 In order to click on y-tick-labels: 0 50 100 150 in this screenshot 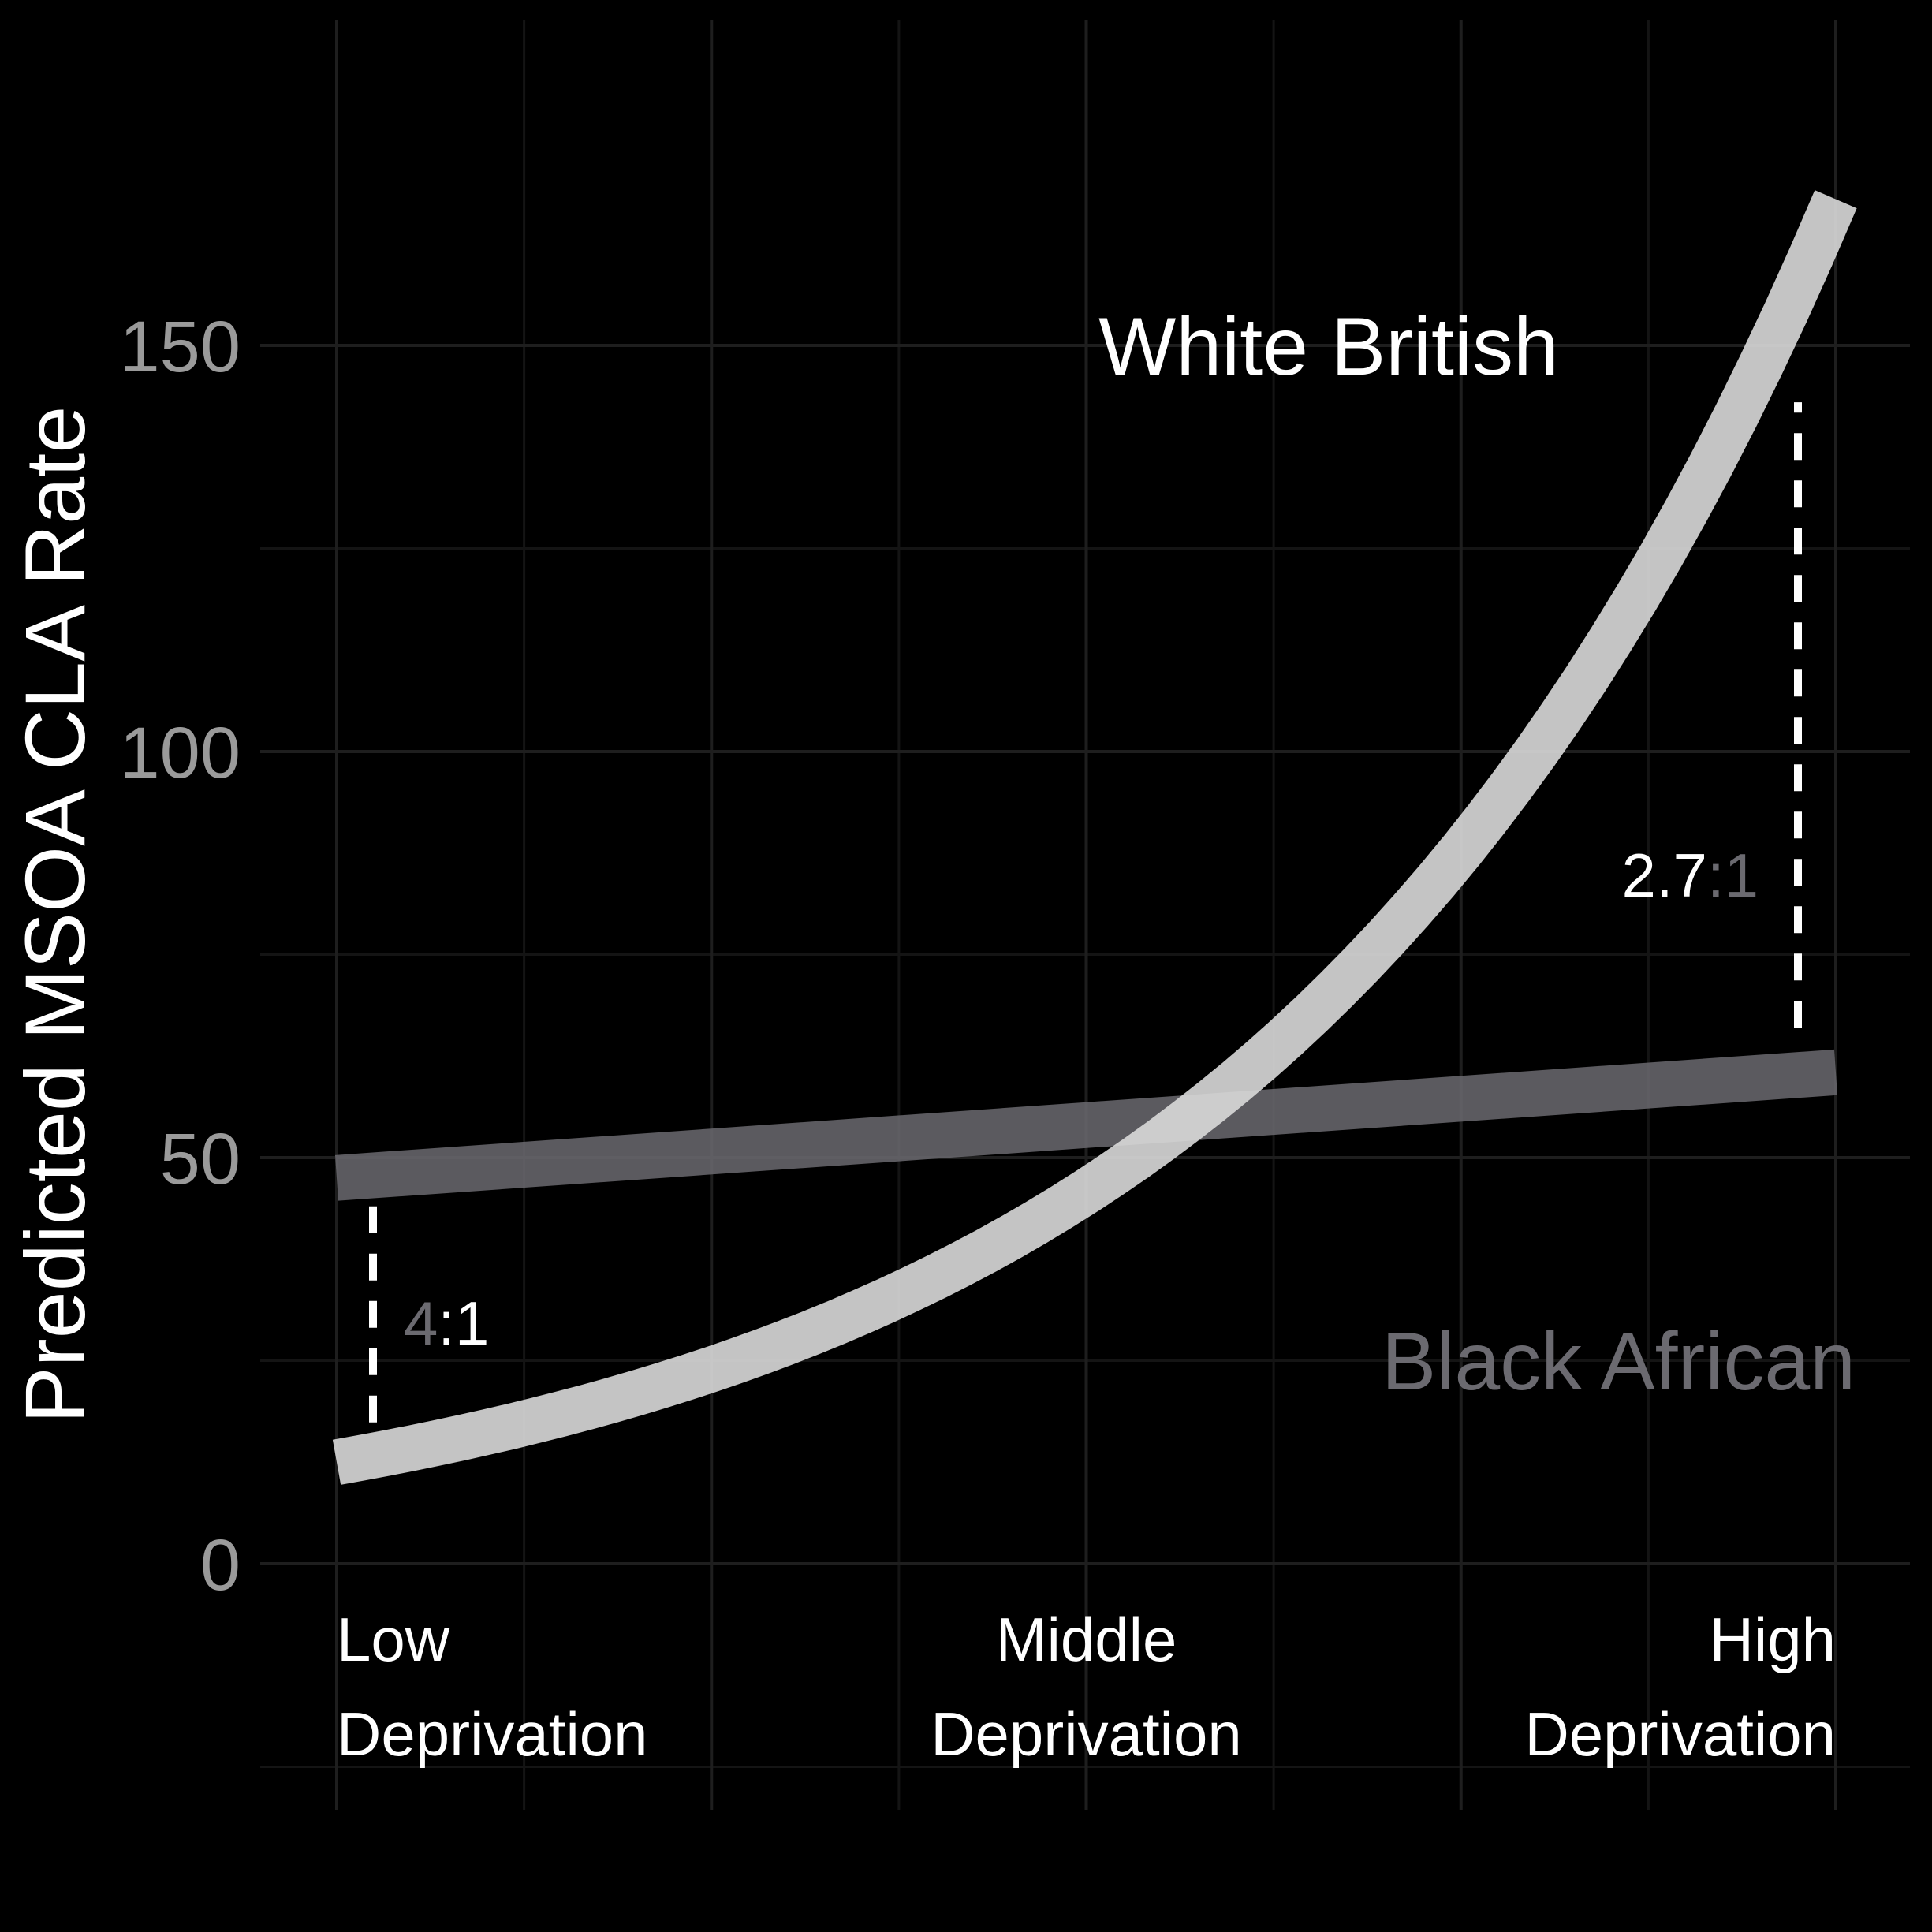, I will do `click(181, 957)`.